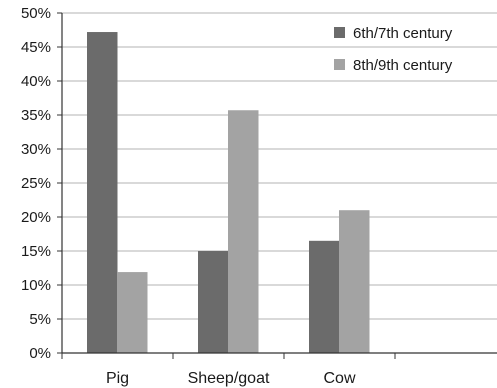  What do you see at coordinates (213, 302) in the screenshot?
I see `bar-series1-sheep-goat` at bounding box center [213, 302].